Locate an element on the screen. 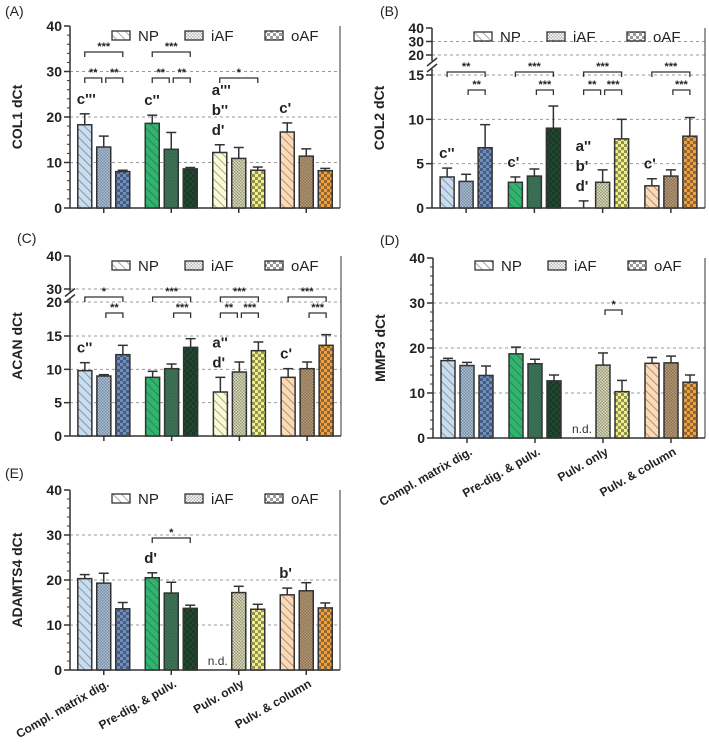 The width and height of the screenshot is (709, 748). y-axis-label: MMP3 dCt is located at coordinates (380, 348).